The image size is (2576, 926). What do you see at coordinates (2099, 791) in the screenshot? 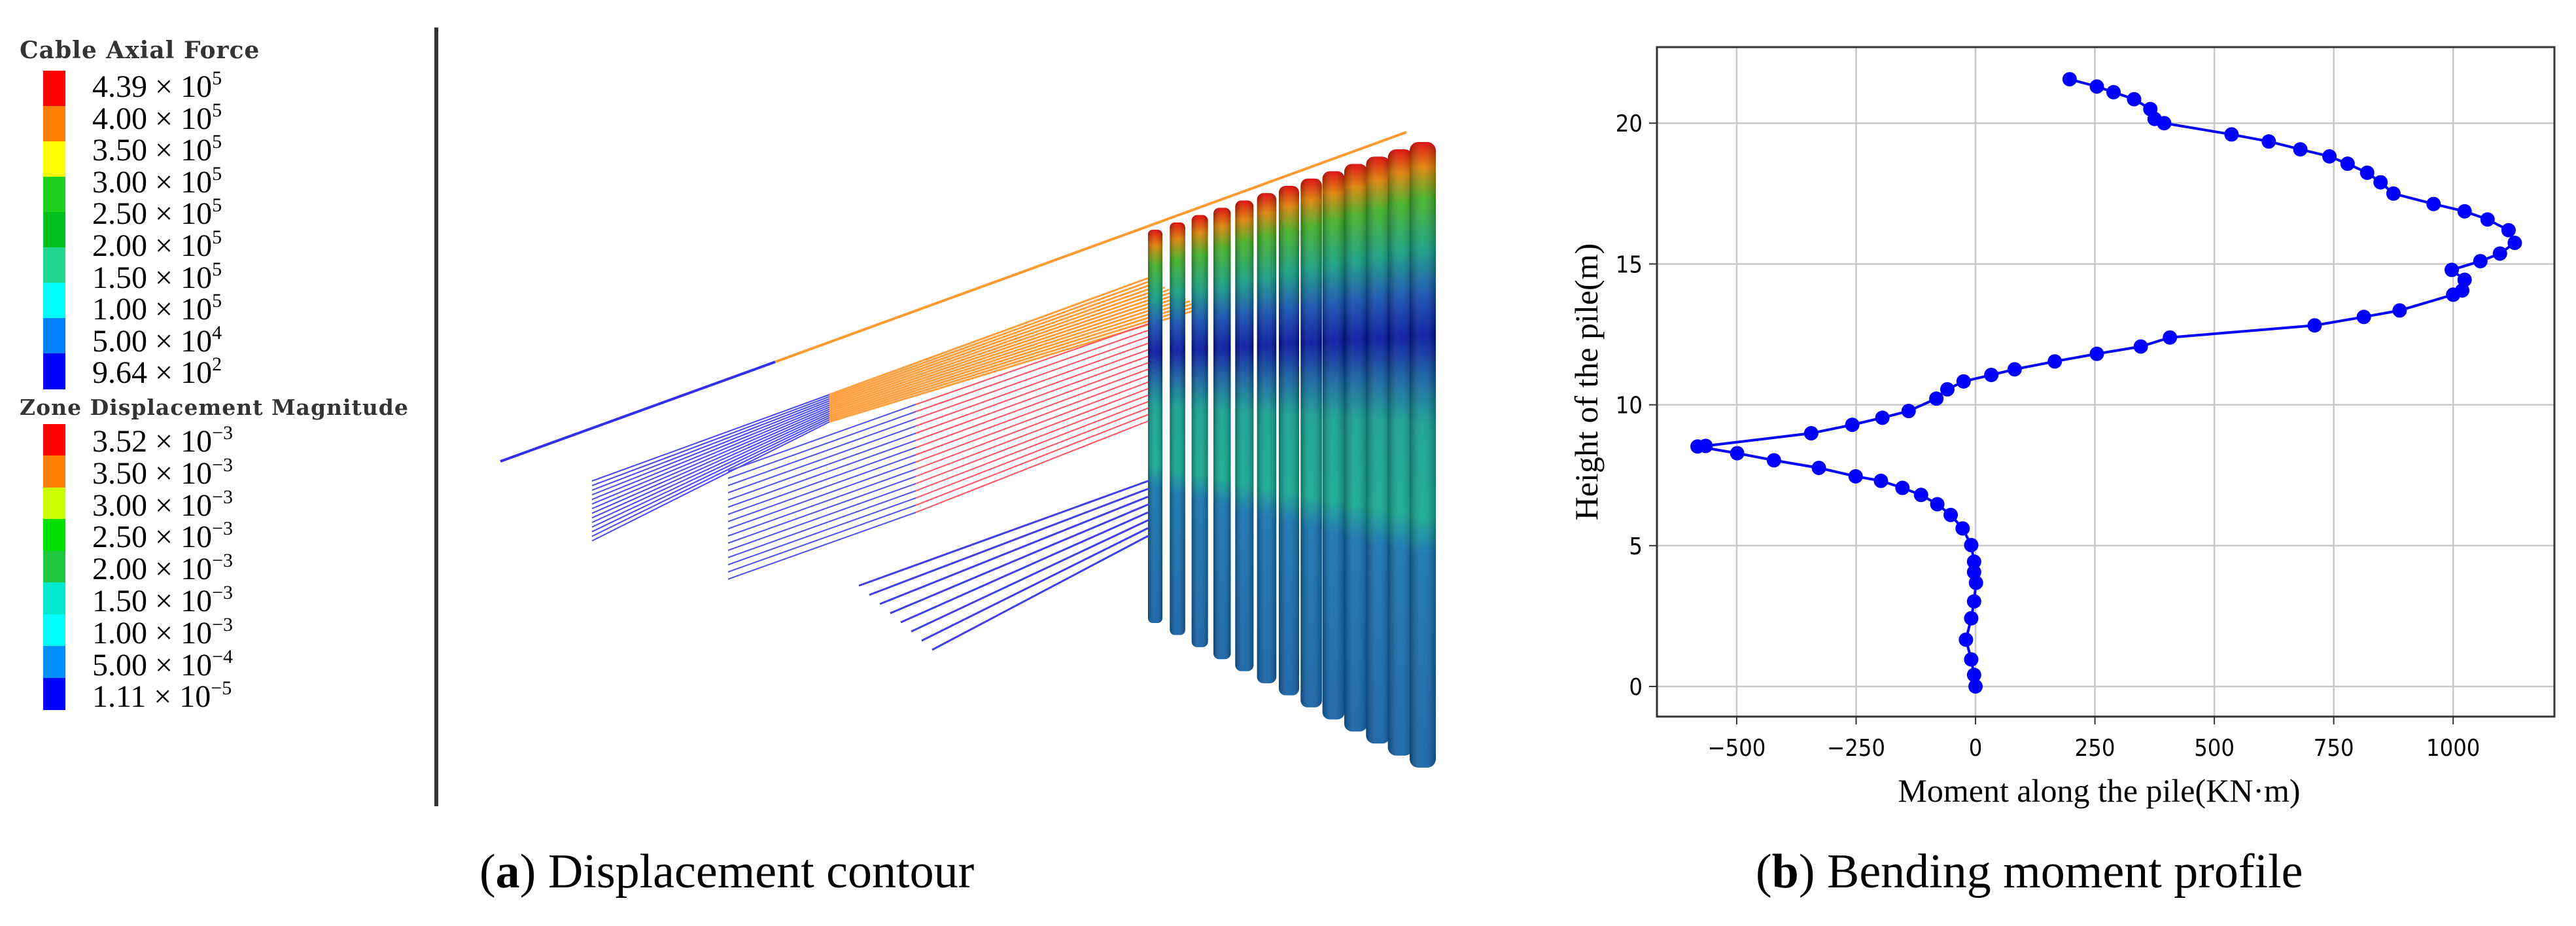
I see `x-axis-label: Moment along the pile(KN·m)` at bounding box center [2099, 791].